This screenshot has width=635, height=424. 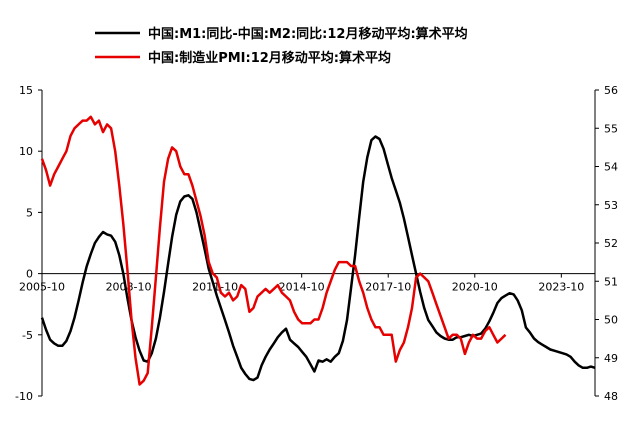 What do you see at coordinates (302, 287) in the screenshot?
I see `x-tick-label: 2014-10` at bounding box center [302, 287].